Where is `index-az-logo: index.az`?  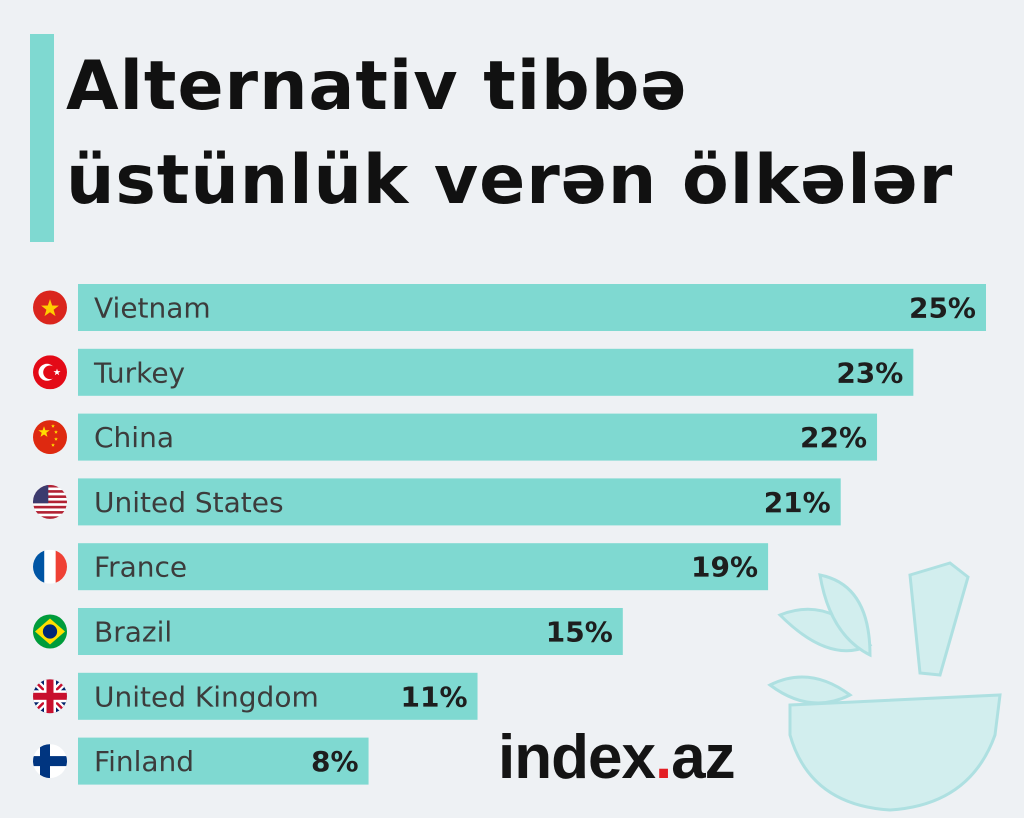 index-az-logo: index.az is located at coordinates (617, 757).